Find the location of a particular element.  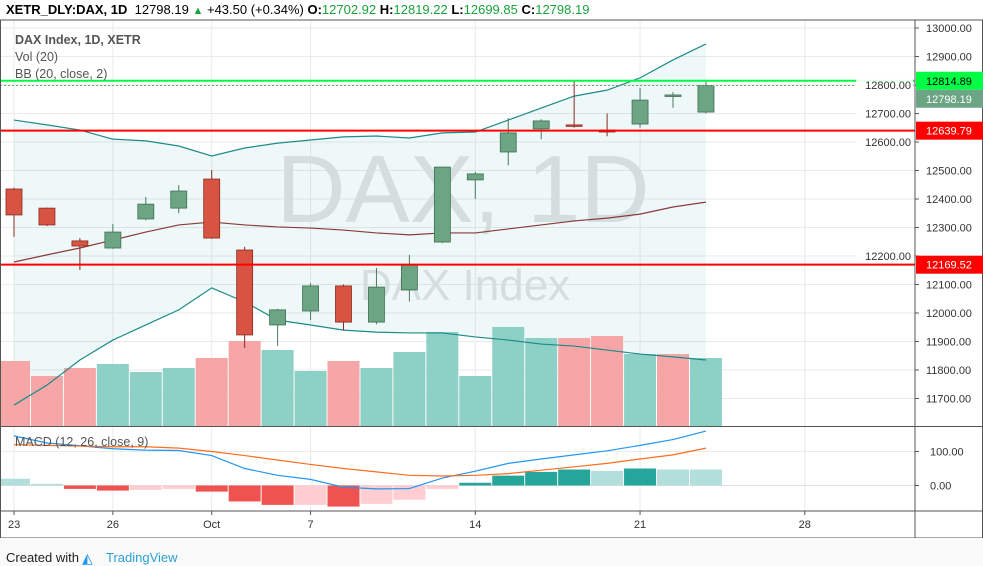

price-tick-label: 13000.00 is located at coordinates (949, 29).